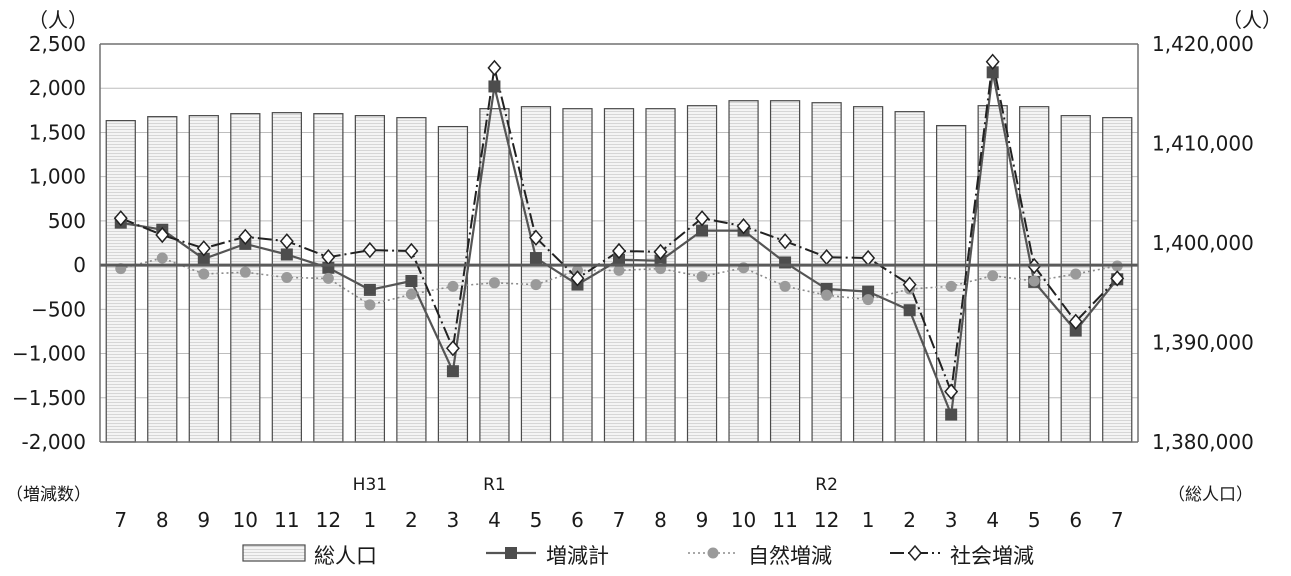 Image resolution: width=1291 pixels, height=576 pixels. What do you see at coordinates (790, 556) in the screenshot?
I see `legend-label: 自然増減` at bounding box center [790, 556].